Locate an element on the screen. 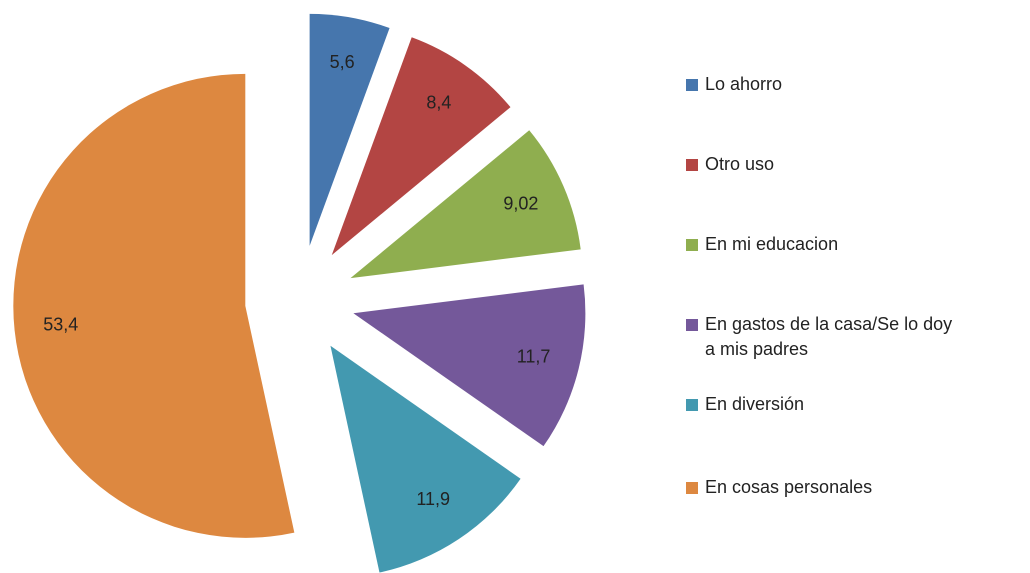 This screenshot has width=1030, height=573. legend-label: En cosas personales is located at coordinates (788, 487).